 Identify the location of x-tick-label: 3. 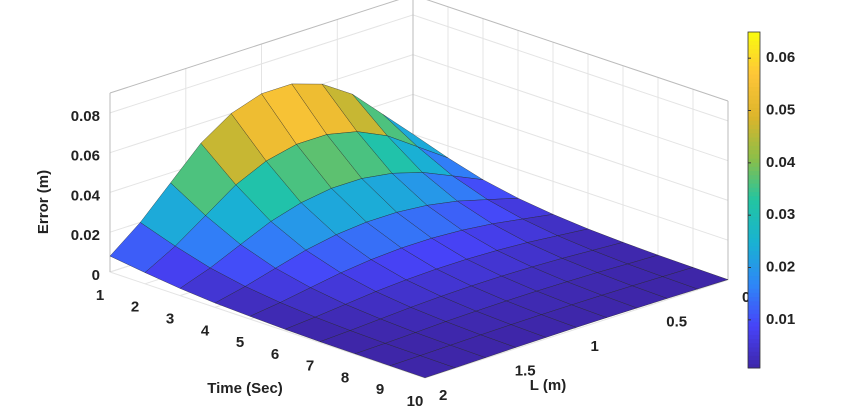
(170, 319).